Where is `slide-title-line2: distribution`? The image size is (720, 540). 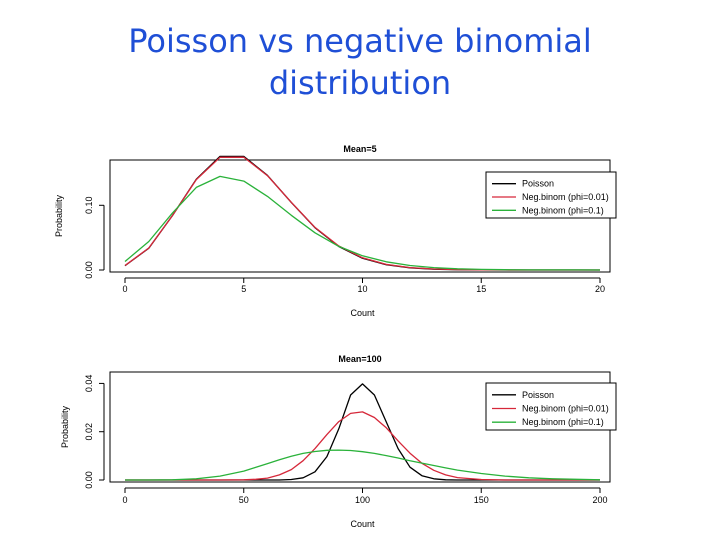 slide-title-line2: distribution is located at coordinates (360, 83).